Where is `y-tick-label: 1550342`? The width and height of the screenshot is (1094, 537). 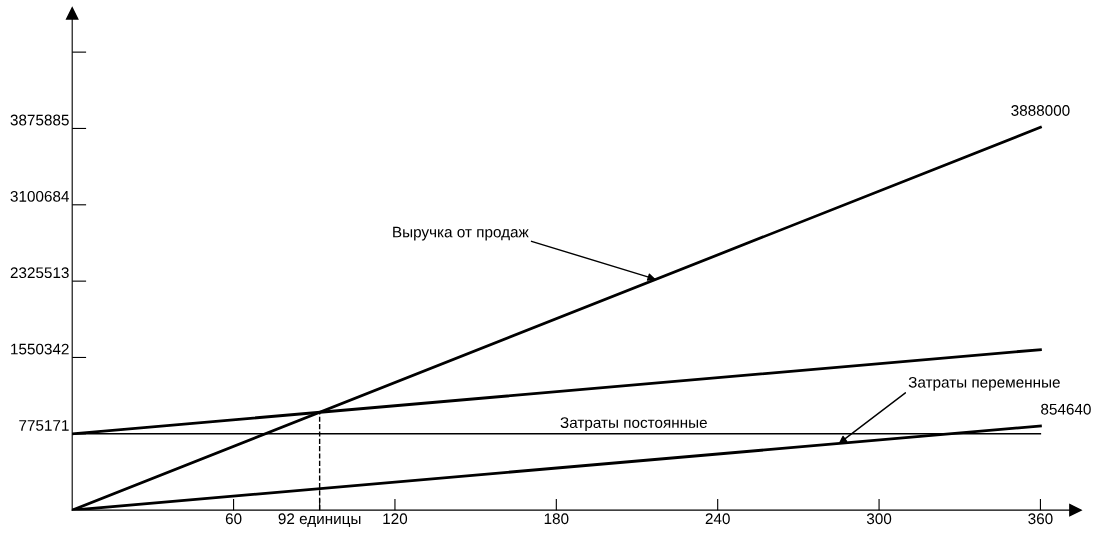
y-tick-label: 1550342 is located at coordinates (40, 349).